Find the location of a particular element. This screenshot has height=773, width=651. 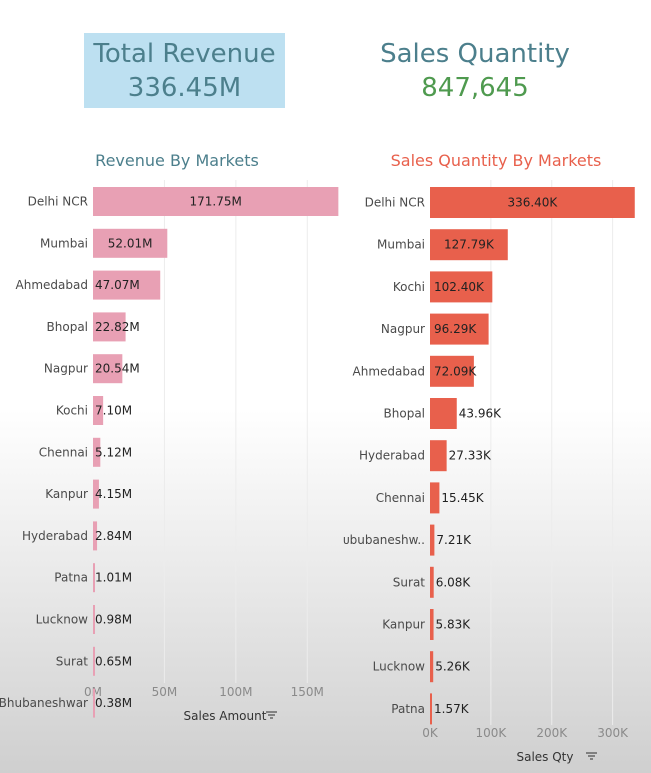

quantity-x-axis-title: Sales Qty is located at coordinates (544, 757).